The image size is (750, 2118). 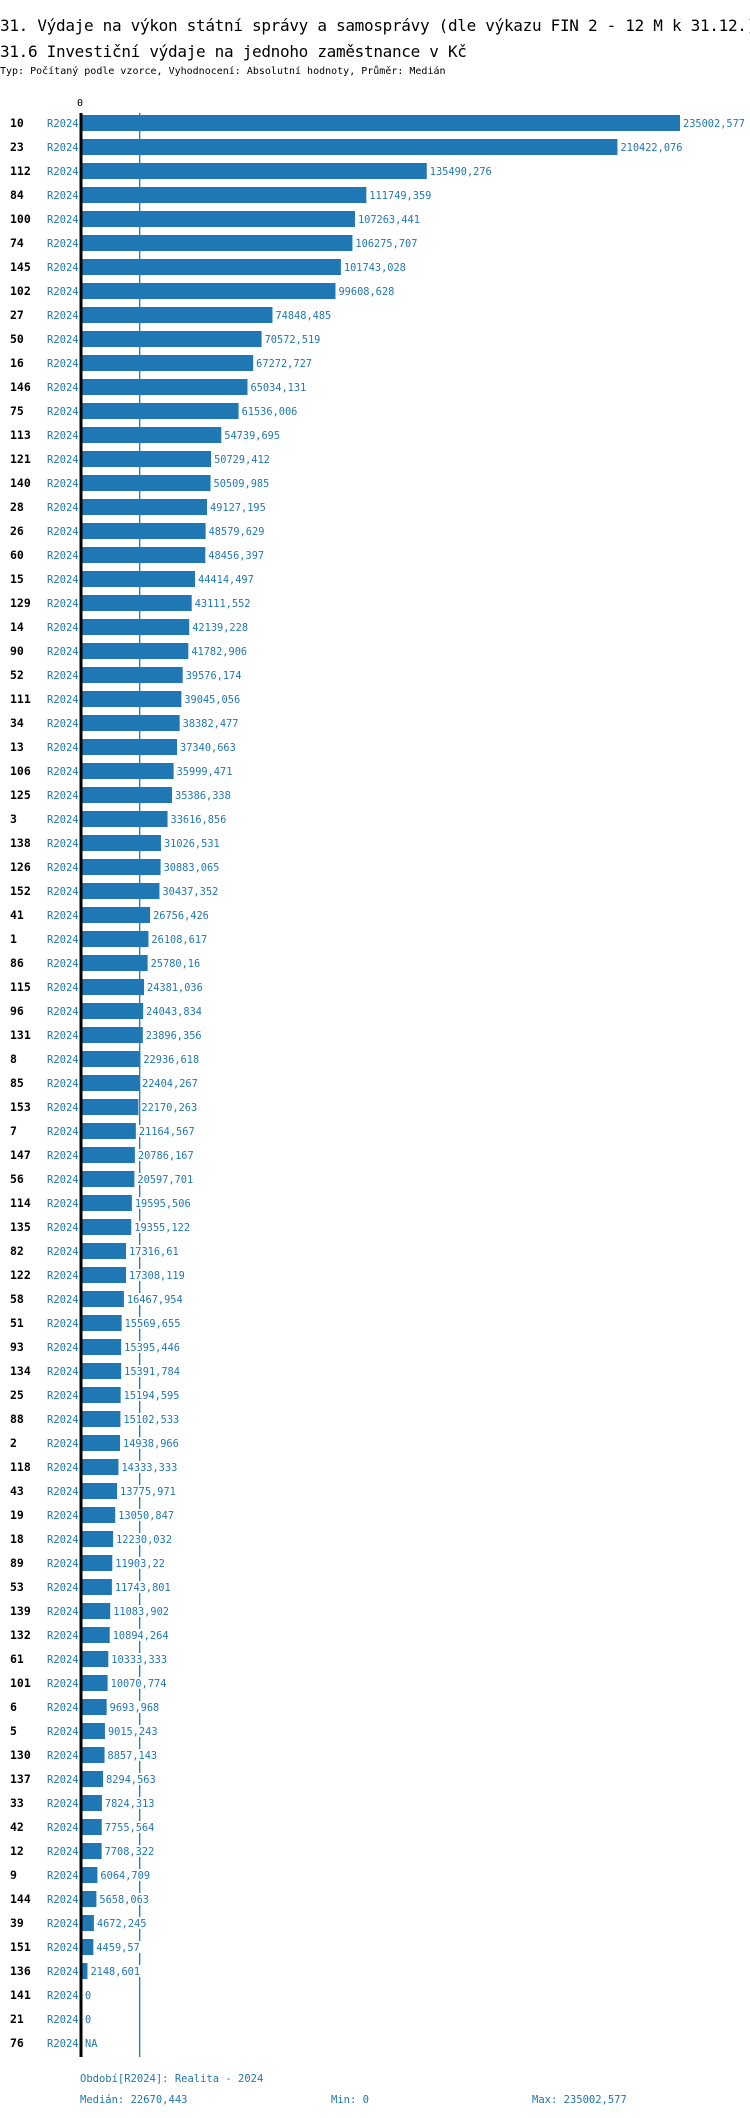 I want to click on value-label: 13775,971, so click(x=148, y=1492).